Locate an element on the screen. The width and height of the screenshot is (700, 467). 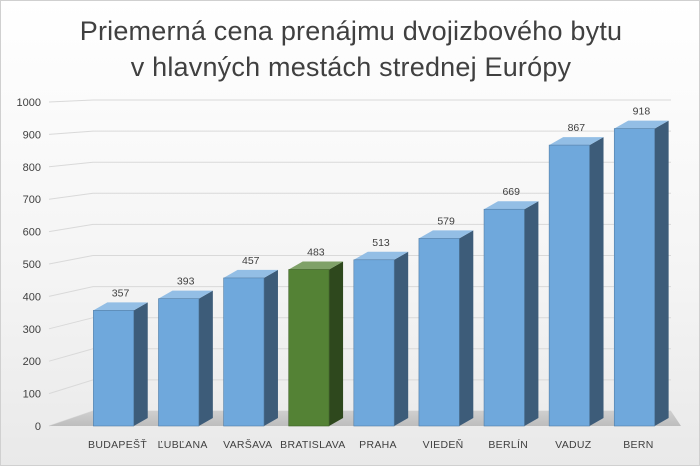
y-tick-label: 900 is located at coordinates (32, 135).